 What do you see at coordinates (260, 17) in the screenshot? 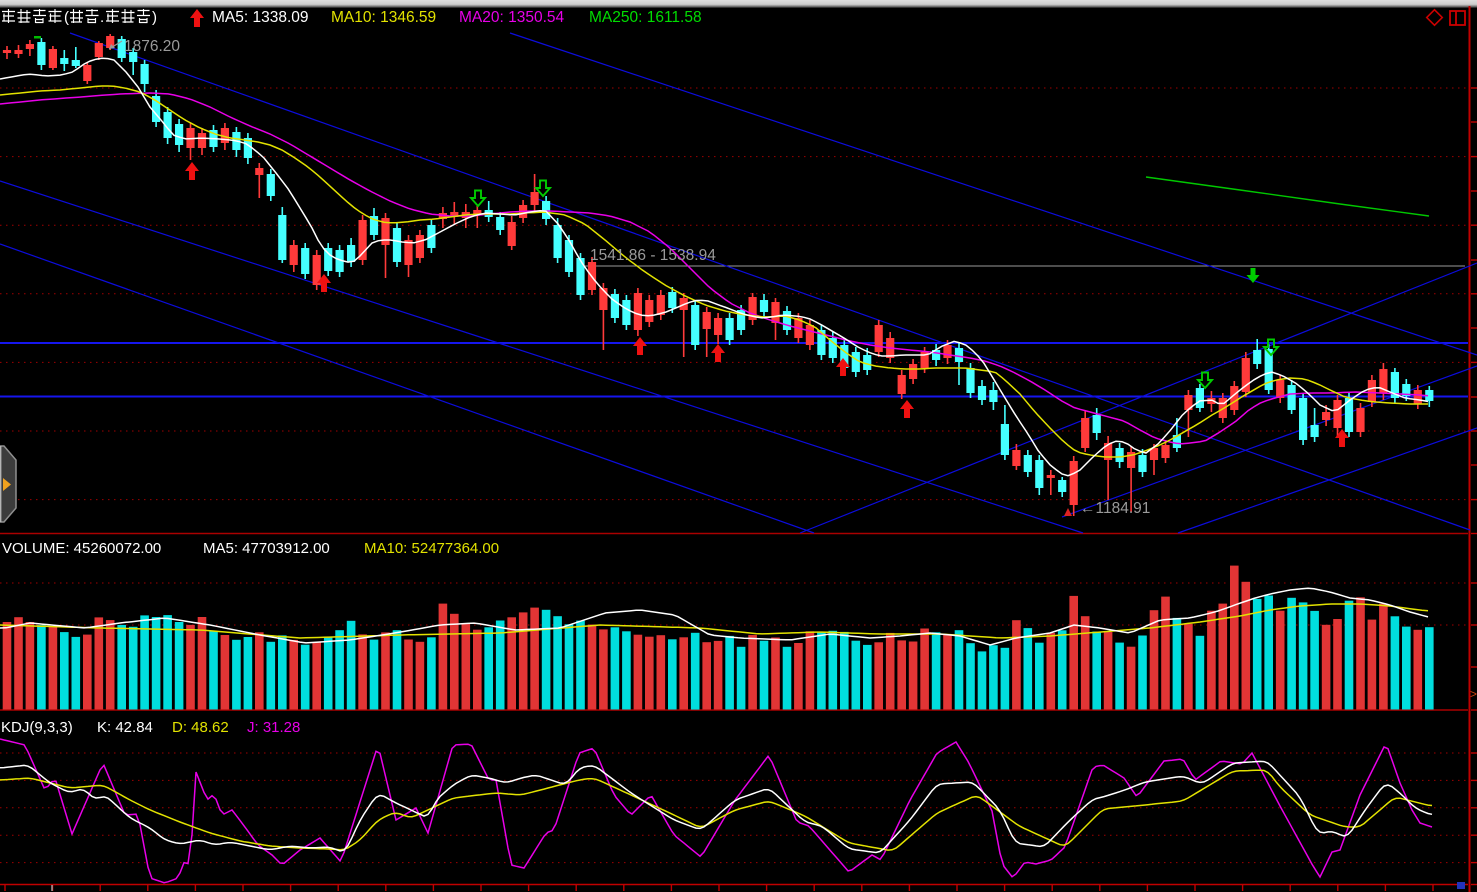
I see `svg-text: MA5: 1338.09` at bounding box center [260, 17].